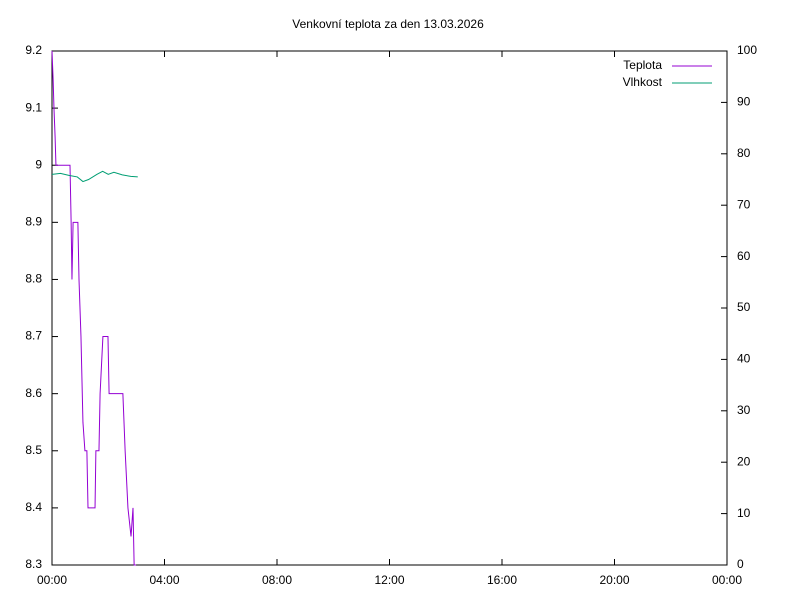 The width and height of the screenshot is (800, 600). What do you see at coordinates (744, 410) in the screenshot?
I see `y2-tick-label: 30` at bounding box center [744, 410].